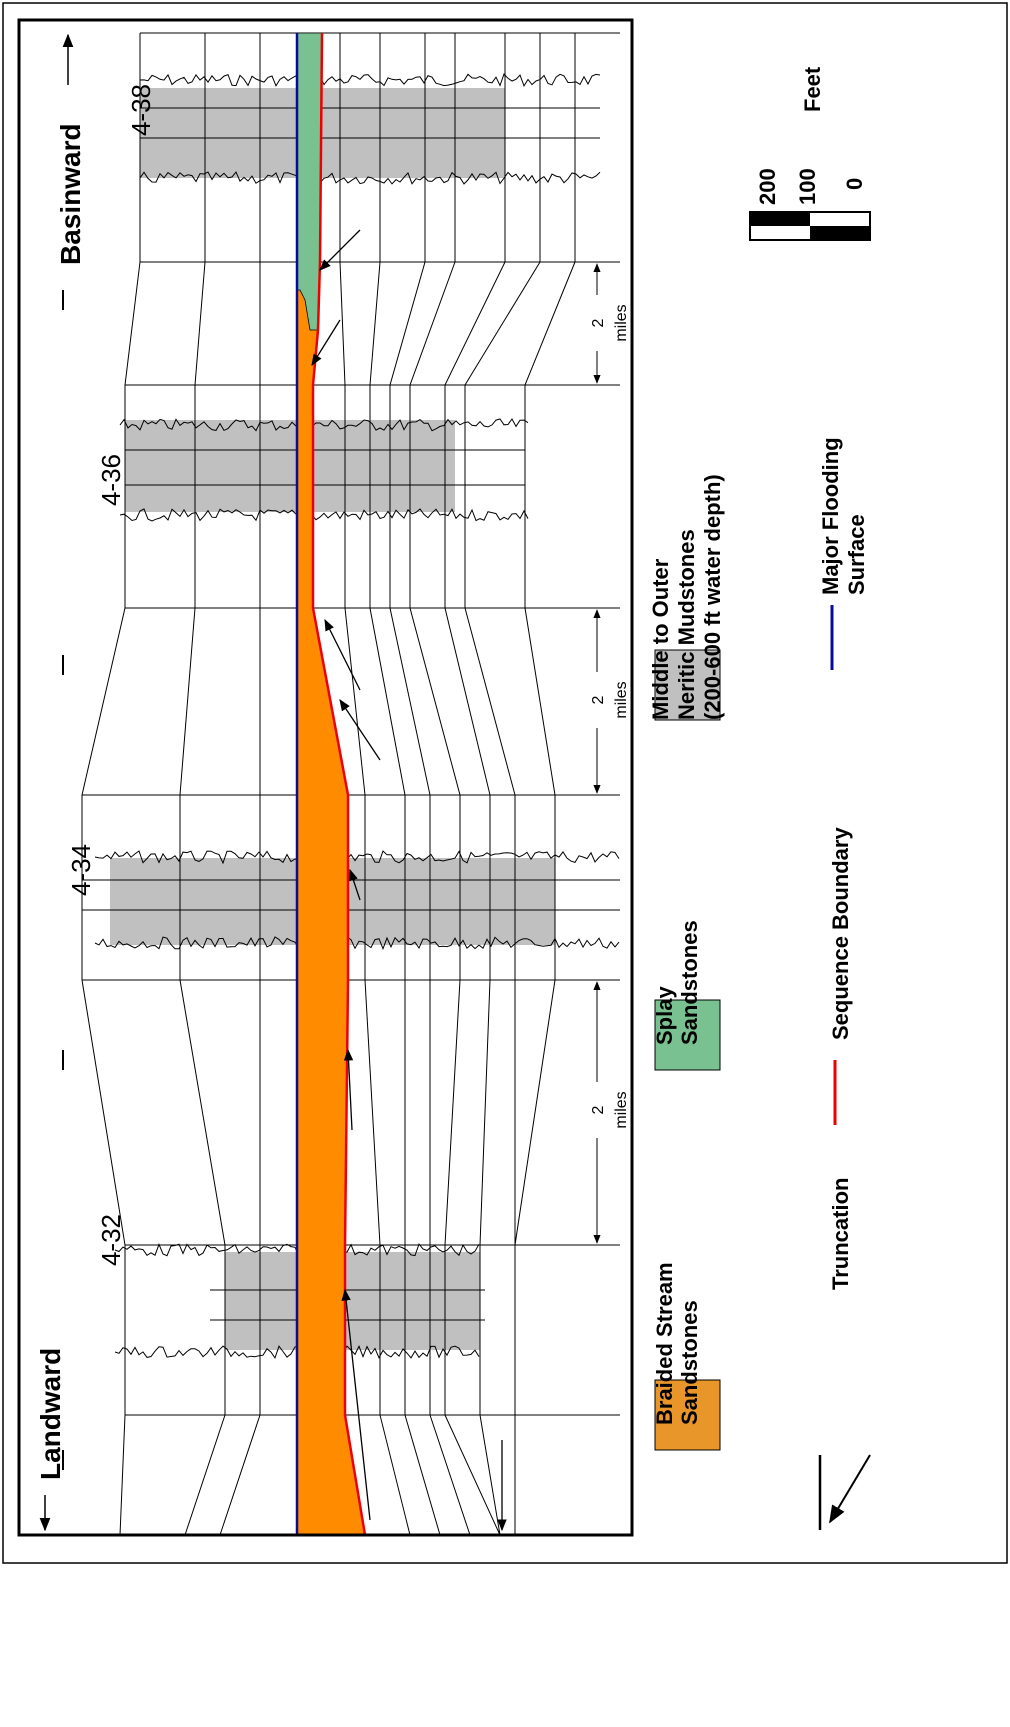  I want to click on legend-truncation-arrow, so click(850, 1489).